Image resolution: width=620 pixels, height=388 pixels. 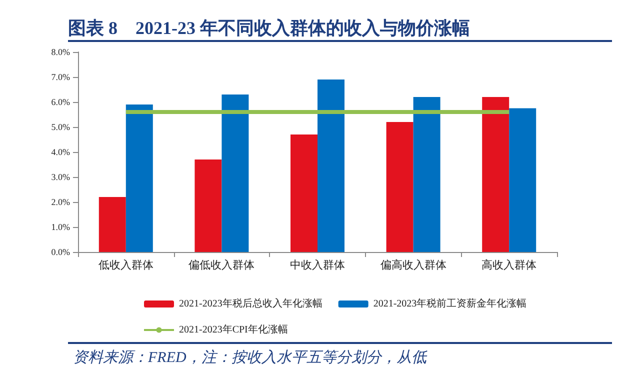 I want to click on text: 资料来源：FRED，注：按收入水平五等分划分，从低, so click(x=250, y=357).